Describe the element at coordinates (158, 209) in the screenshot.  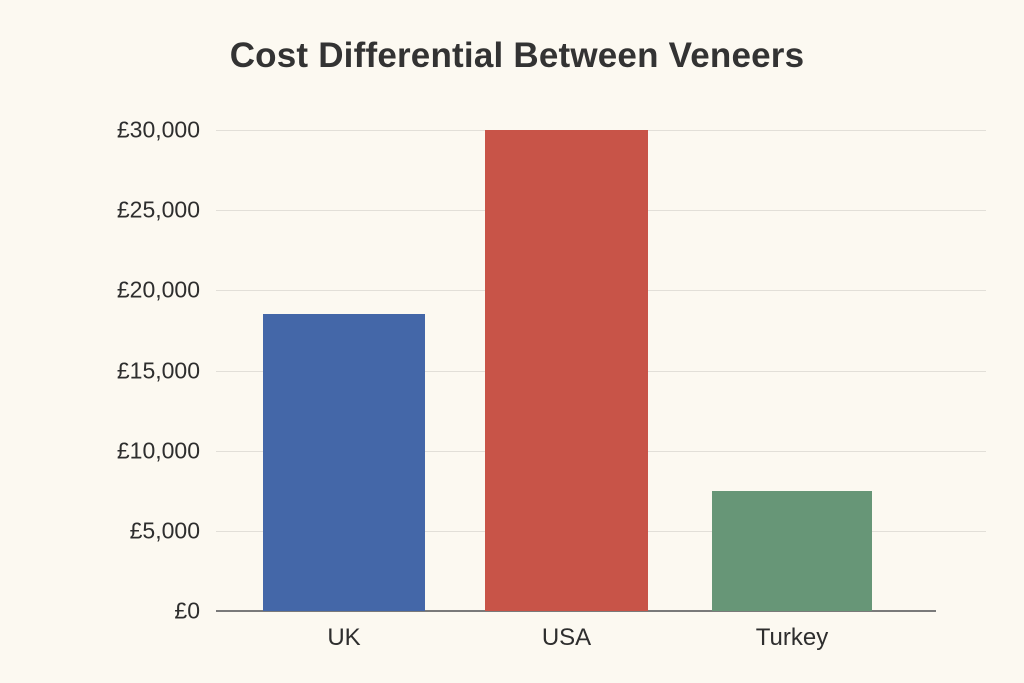
I see `y-tick-label: £25,000` at that location.